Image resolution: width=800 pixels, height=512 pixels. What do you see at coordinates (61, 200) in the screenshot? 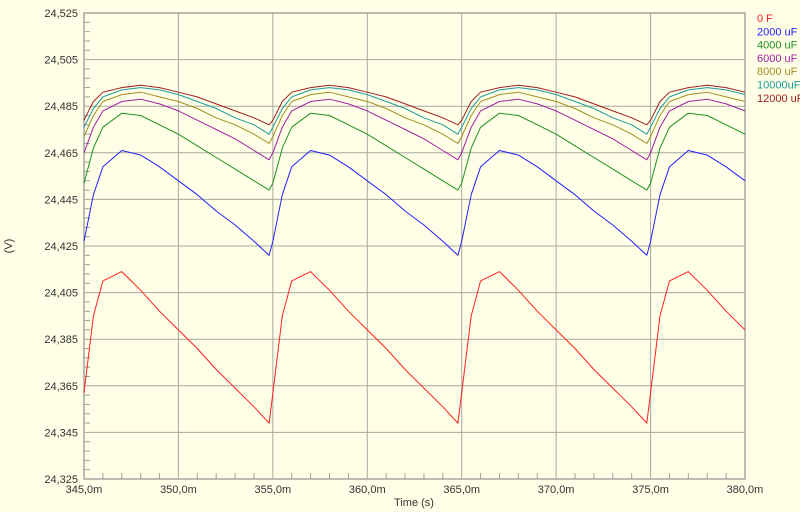
I see `y-tick-label: 24,445` at bounding box center [61, 200].